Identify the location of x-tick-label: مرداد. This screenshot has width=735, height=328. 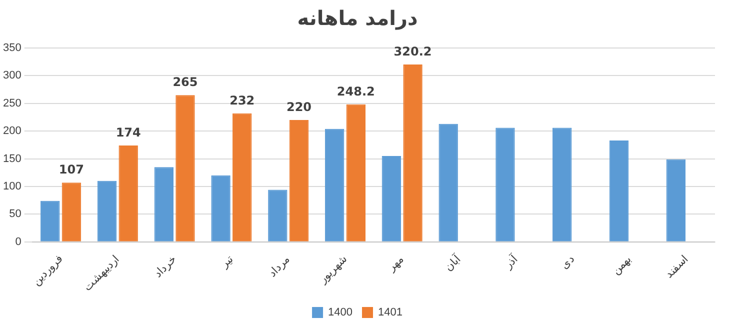
(279, 266).